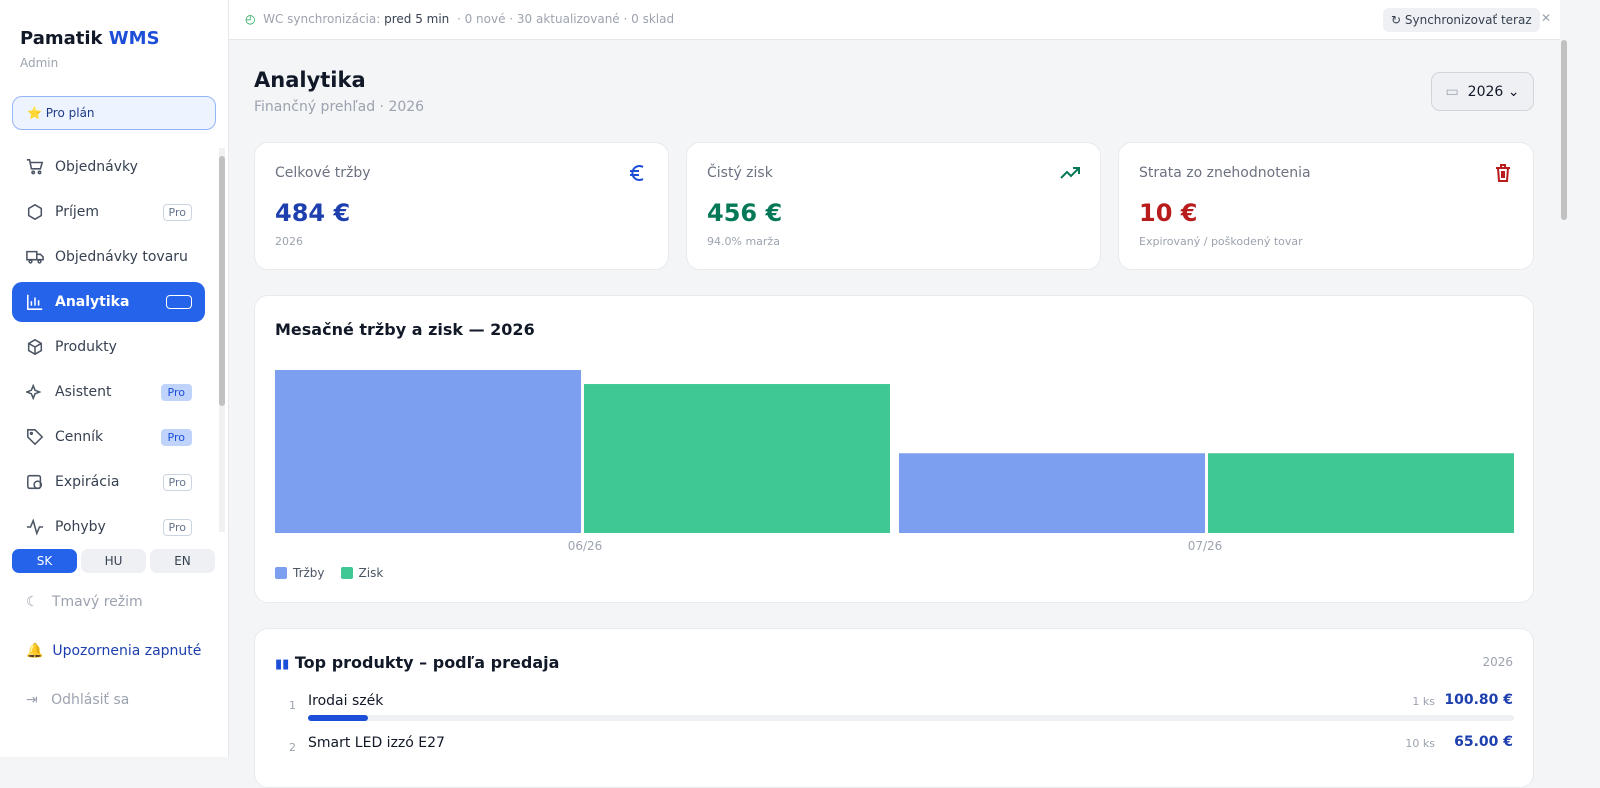  What do you see at coordinates (346, 701) in the screenshot?
I see `product-name: Irodai szék` at bounding box center [346, 701].